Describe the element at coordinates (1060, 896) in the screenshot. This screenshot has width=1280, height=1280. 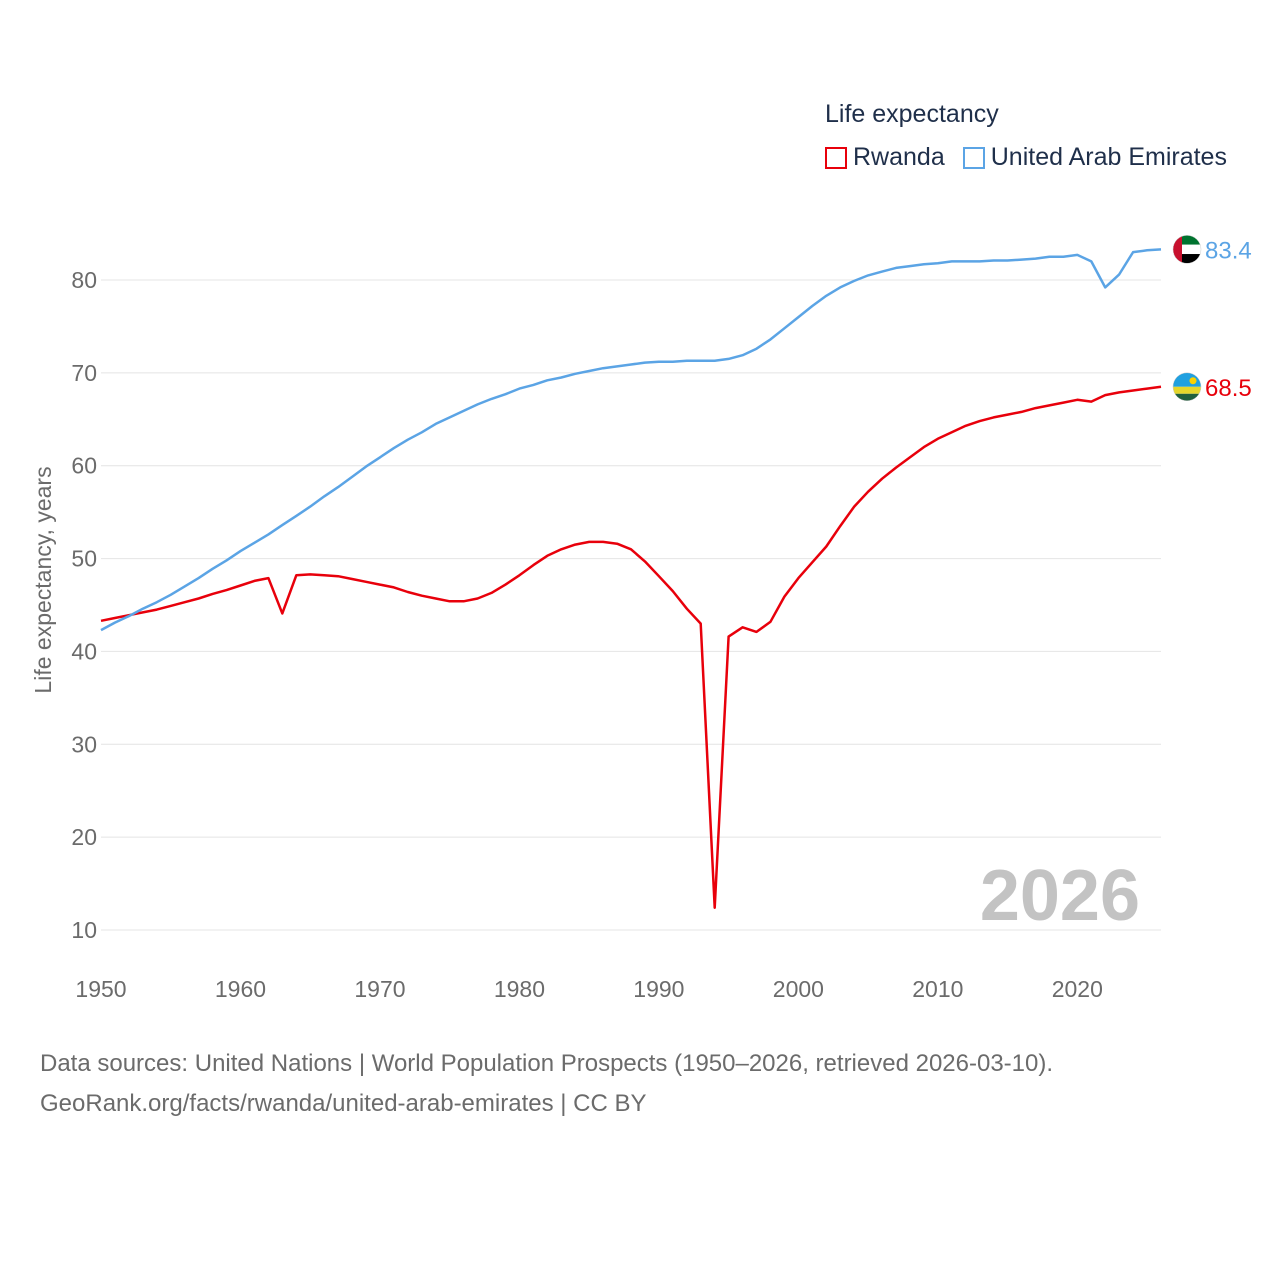
I see `current-year-label: 2026` at that location.